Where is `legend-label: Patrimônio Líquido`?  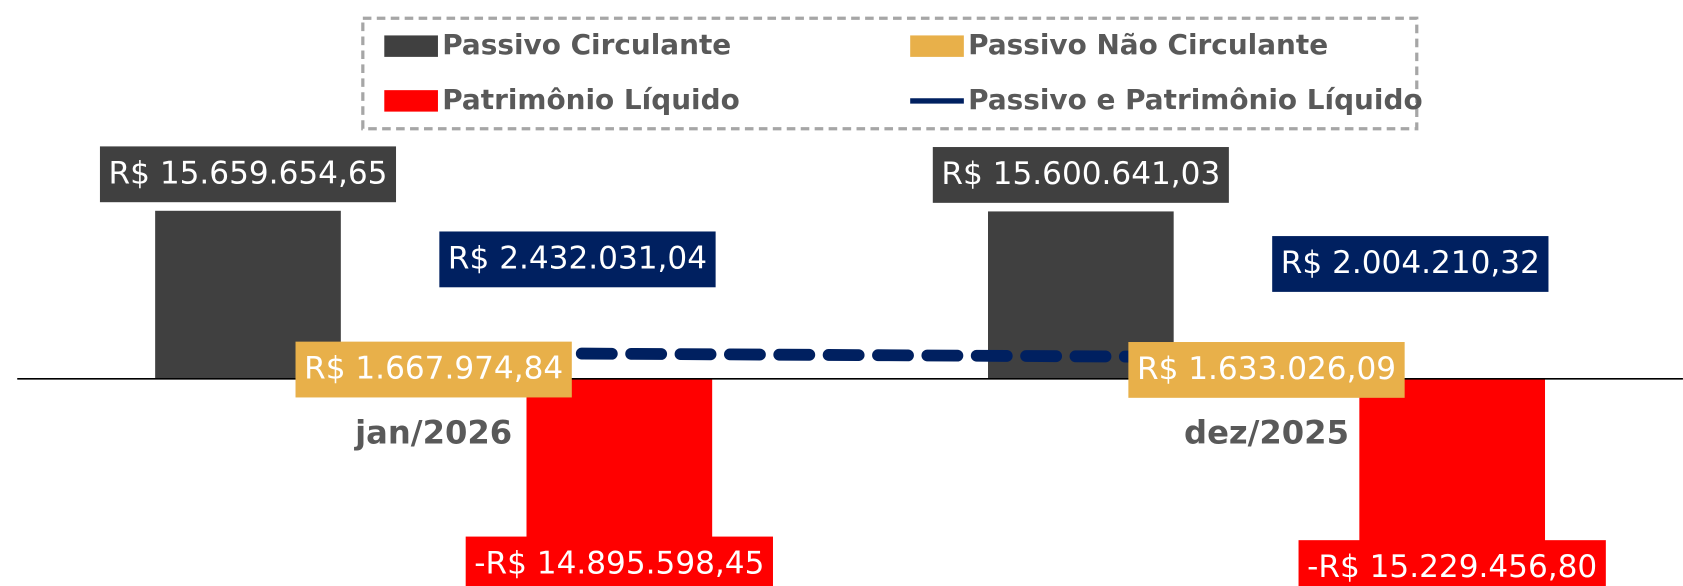
legend-label: Patrimônio Líquido is located at coordinates (591, 99).